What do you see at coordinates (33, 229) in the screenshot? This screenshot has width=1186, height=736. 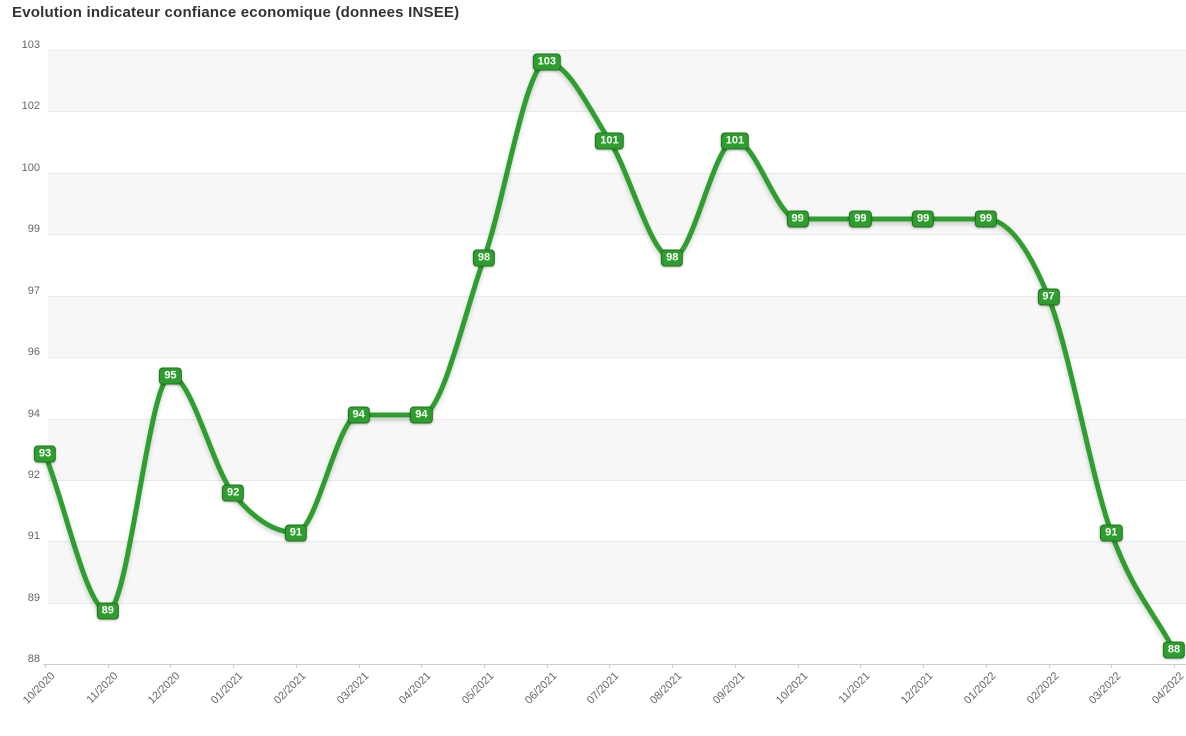 I see `y-axis-label: 99` at bounding box center [33, 229].